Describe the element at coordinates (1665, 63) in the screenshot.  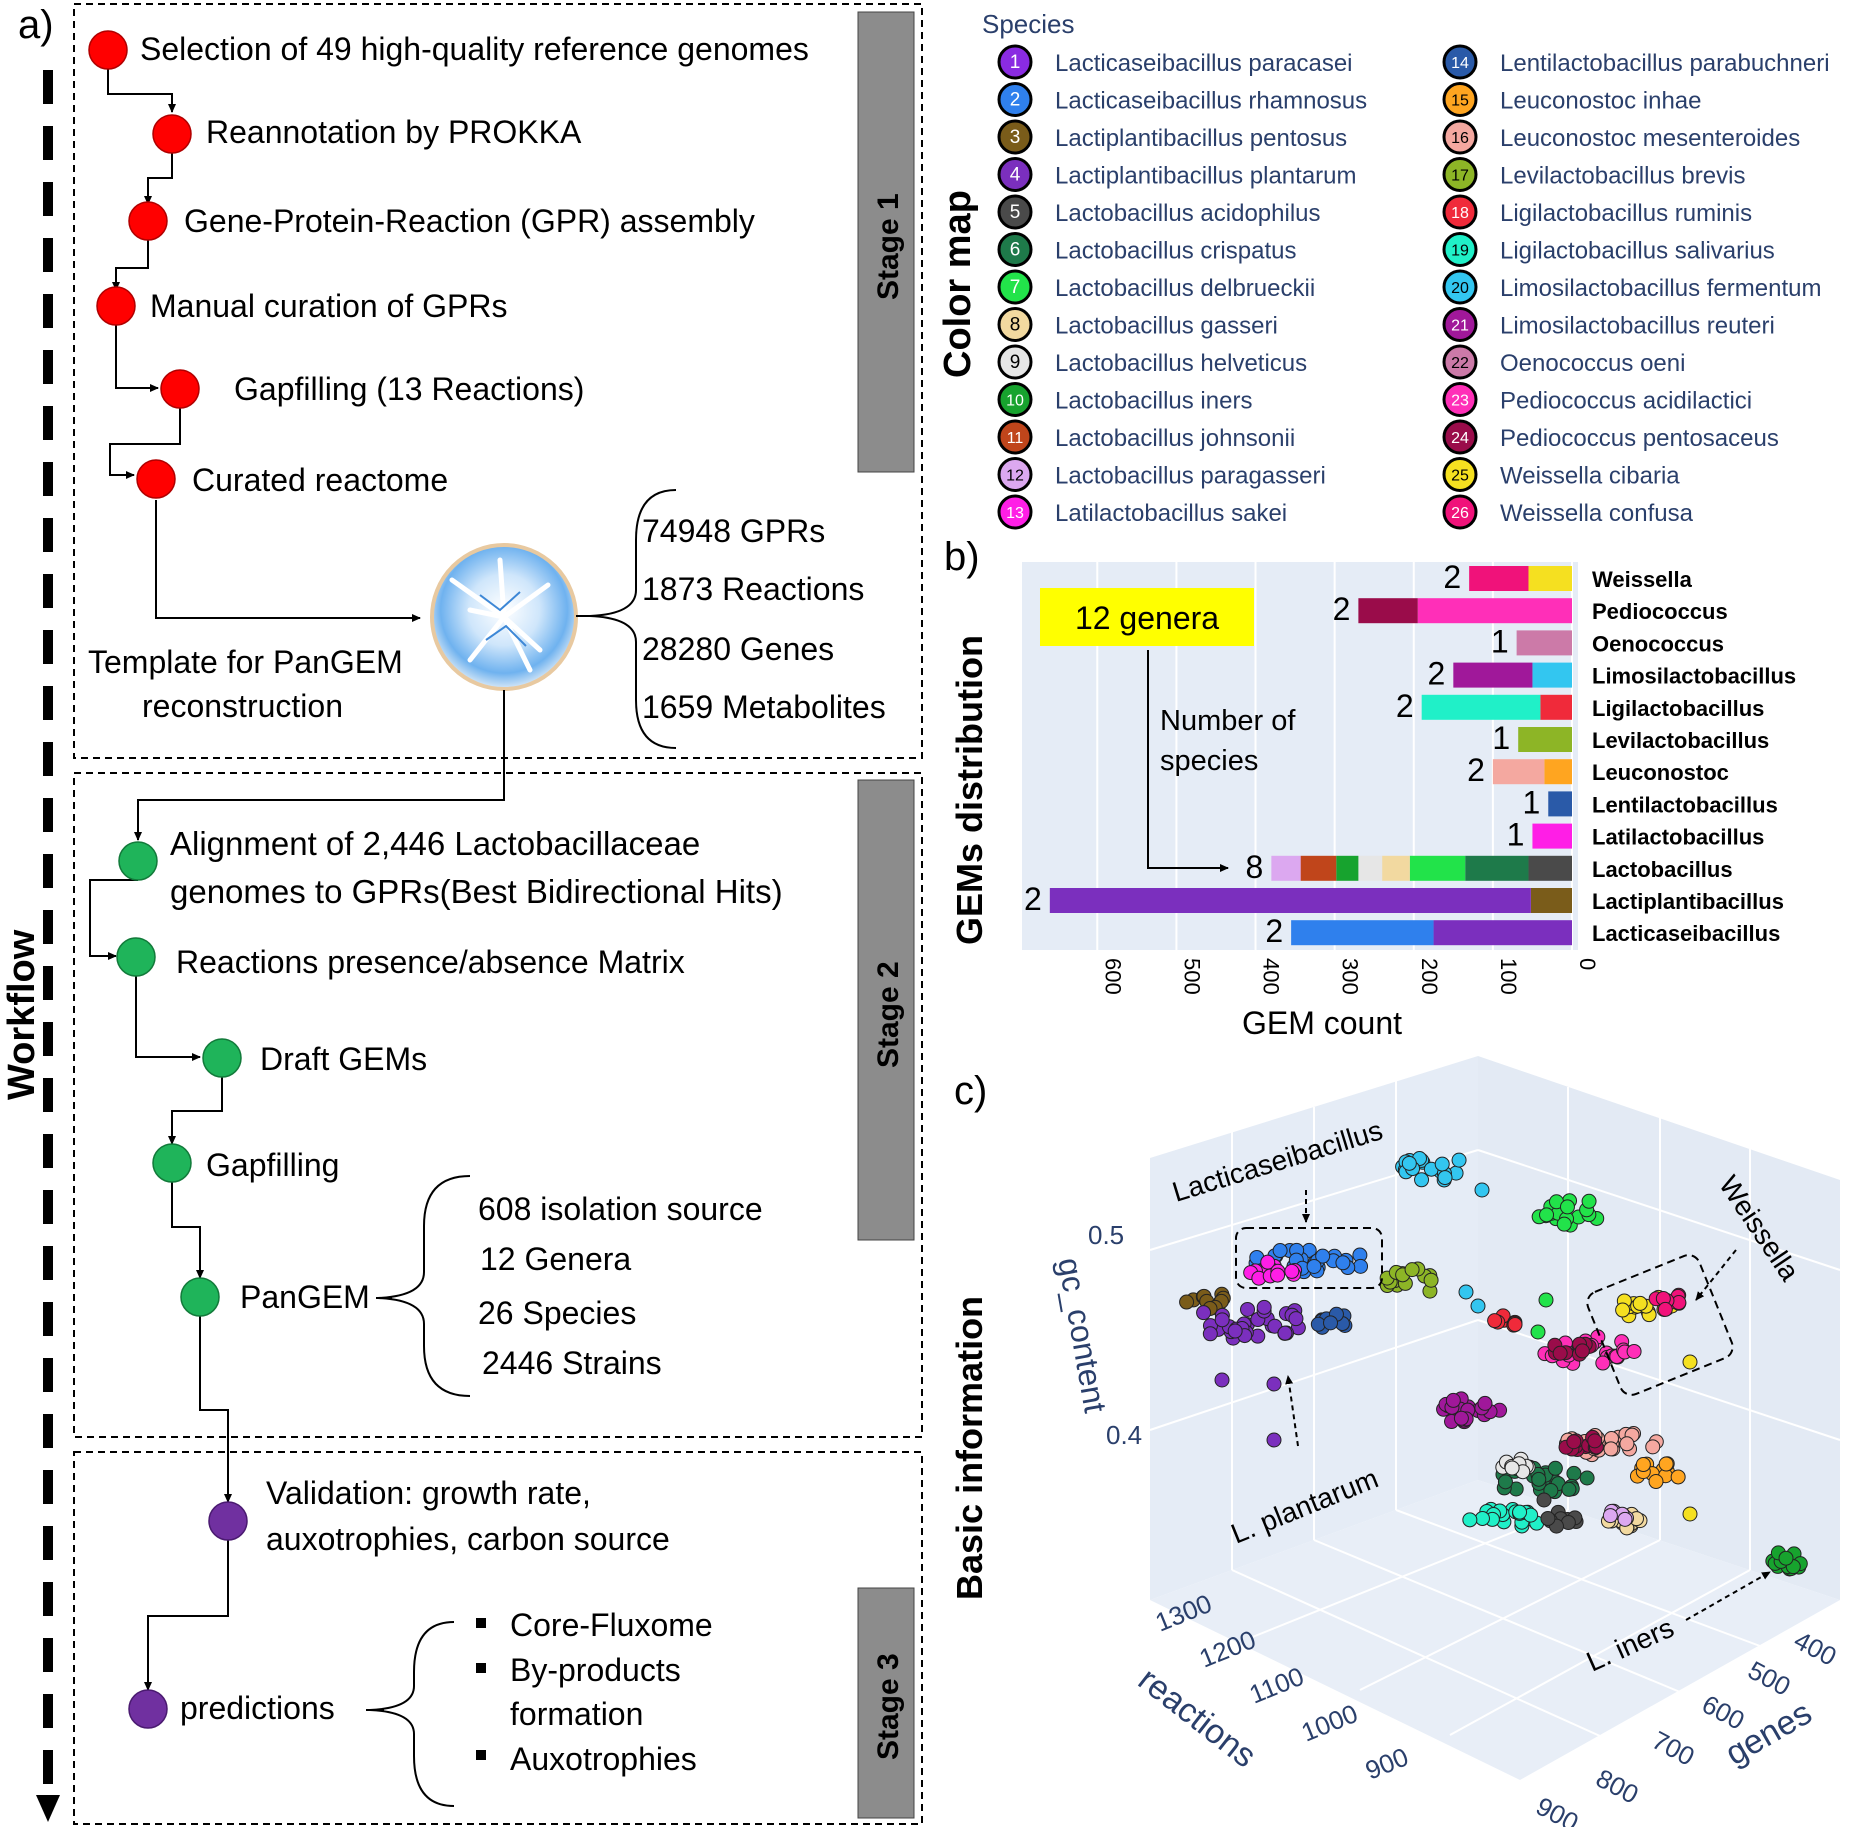
I see `species-name-14: Lentilactobacillus parabuchneri` at that location.